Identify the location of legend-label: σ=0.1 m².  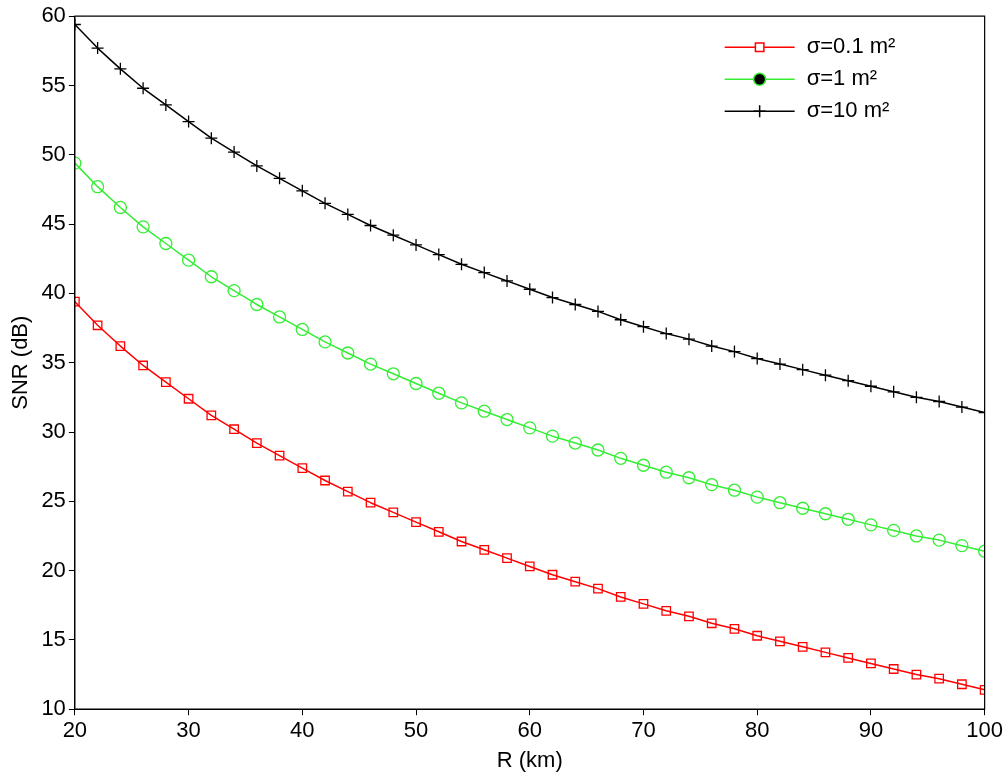
(851, 46).